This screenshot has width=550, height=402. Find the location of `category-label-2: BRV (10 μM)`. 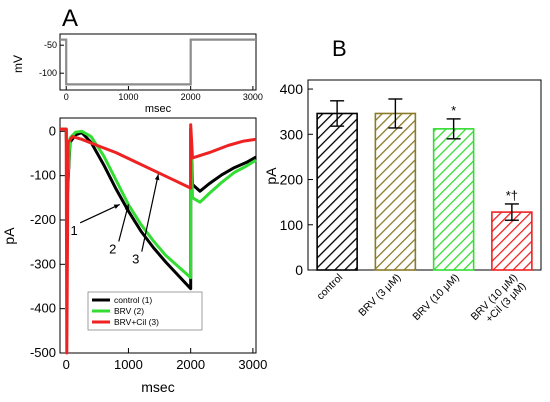

category-label-2: BRV (10 μM) is located at coordinates (435, 297).